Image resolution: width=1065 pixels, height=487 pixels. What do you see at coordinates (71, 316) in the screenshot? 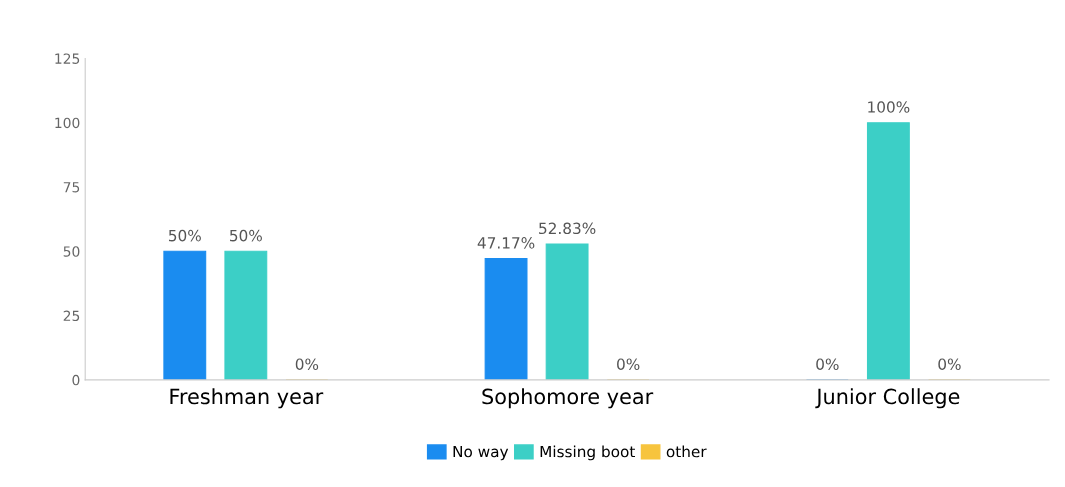
I see `y-tick-label: 25` at bounding box center [71, 316].